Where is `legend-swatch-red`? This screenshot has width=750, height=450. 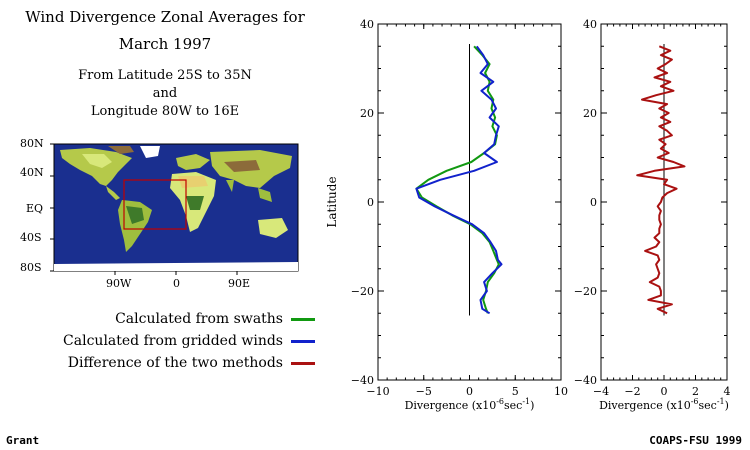
legend-swatch-red is located at coordinates (303, 363).